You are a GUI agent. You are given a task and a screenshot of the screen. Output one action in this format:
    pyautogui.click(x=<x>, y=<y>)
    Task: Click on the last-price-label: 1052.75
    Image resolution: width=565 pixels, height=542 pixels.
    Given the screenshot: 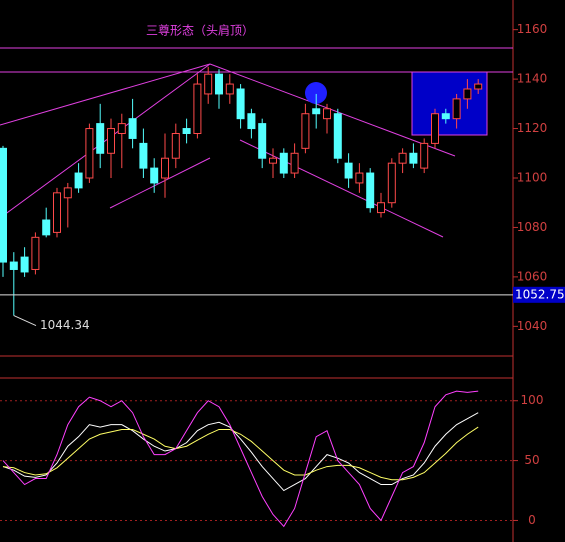 What is the action you would take?
    pyautogui.click(x=540, y=294)
    